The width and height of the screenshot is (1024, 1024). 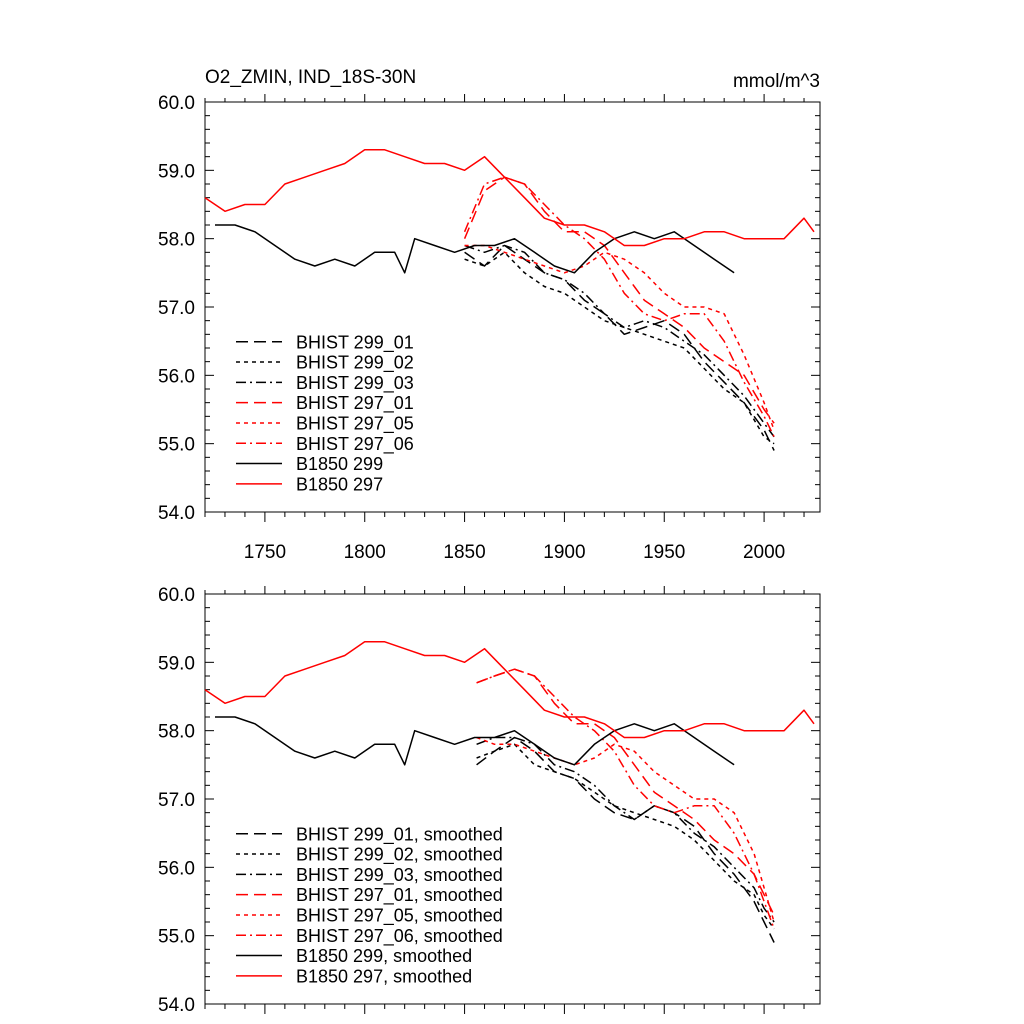 I want to click on x-tick-label: 1800, so click(x=365, y=552).